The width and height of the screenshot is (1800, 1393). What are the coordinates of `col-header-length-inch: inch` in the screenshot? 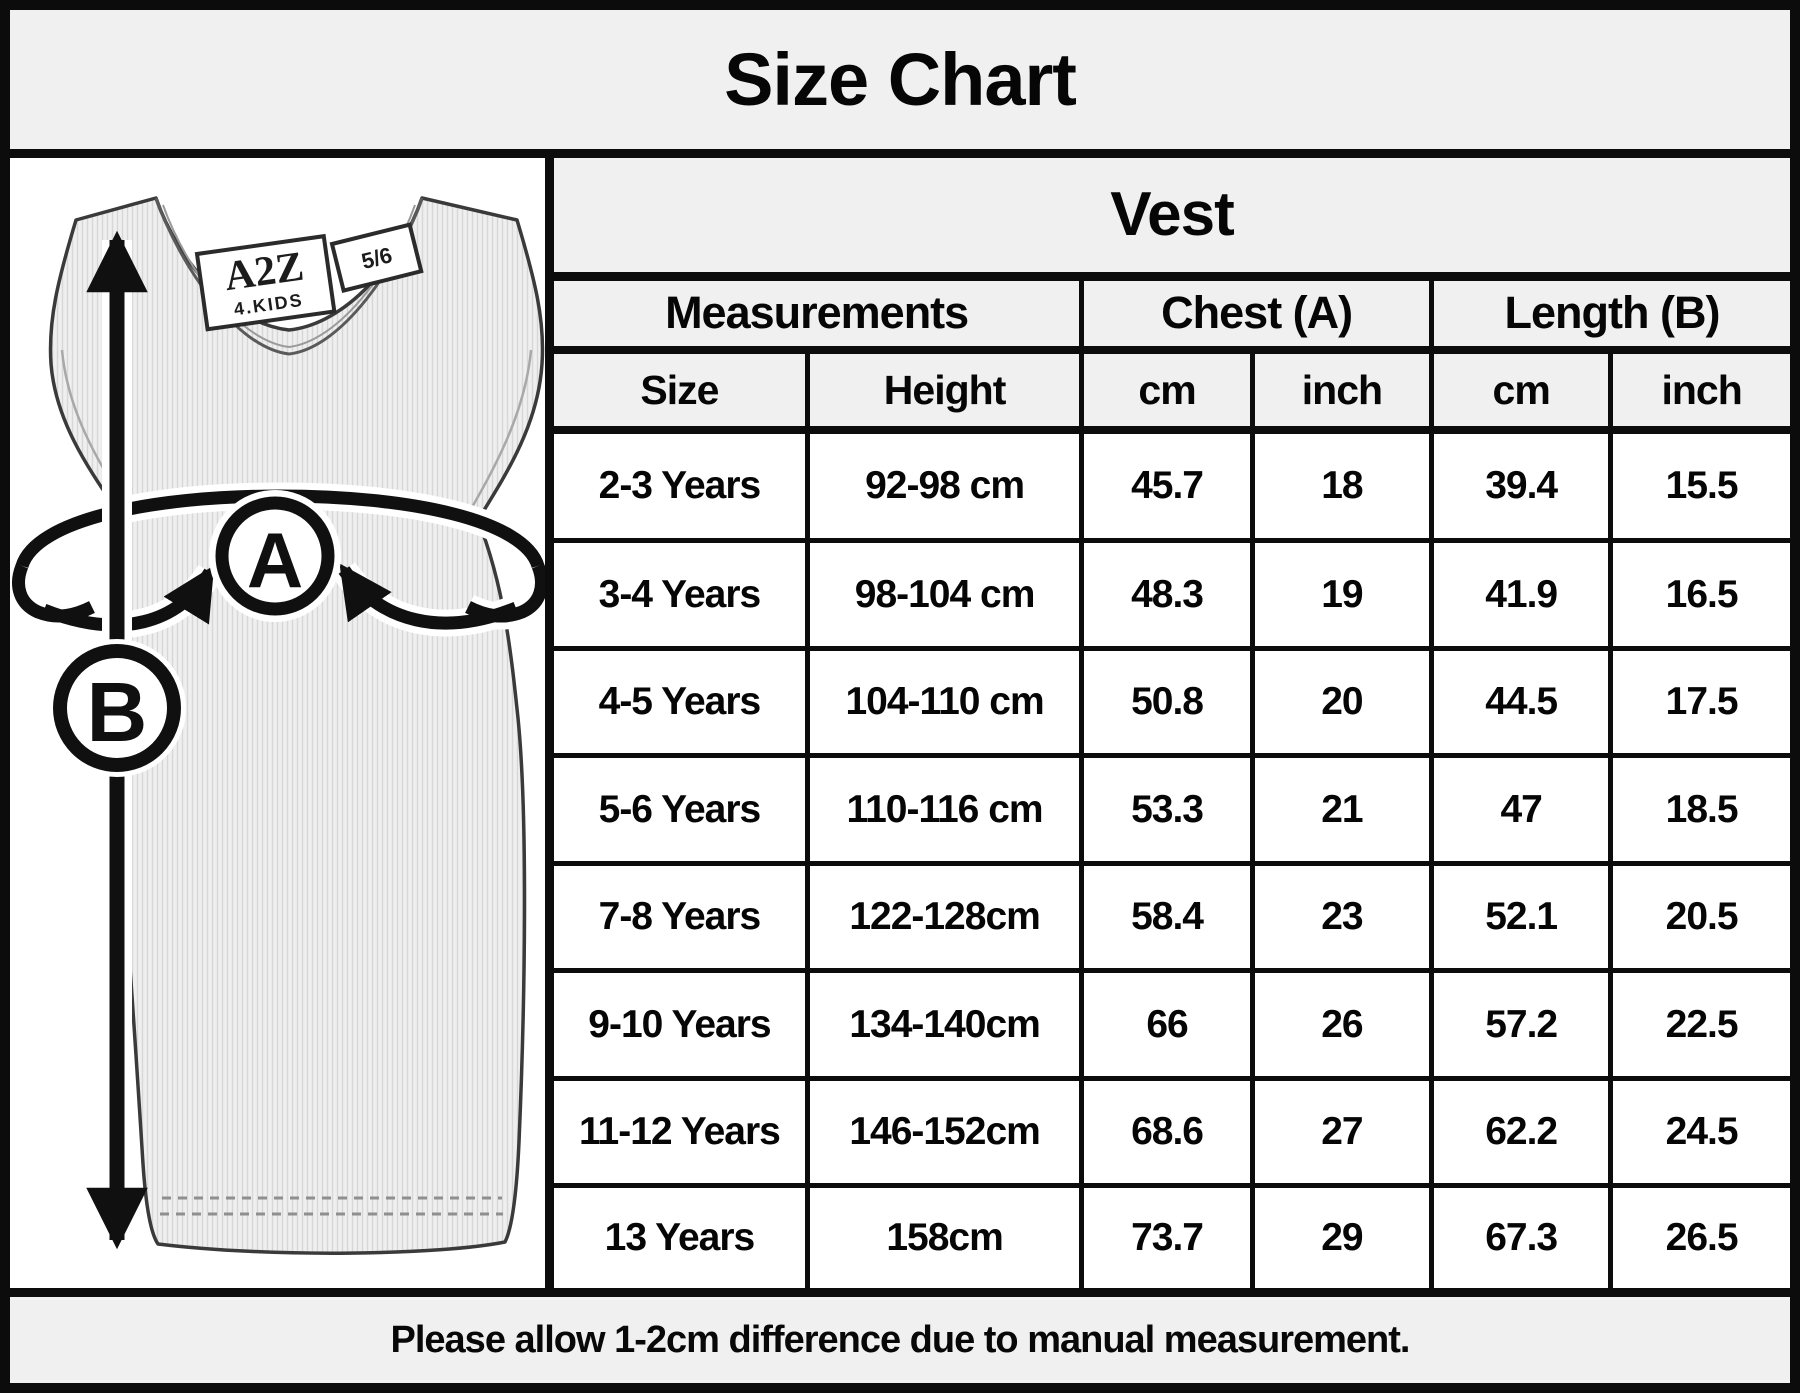 It's located at (1699, 390).